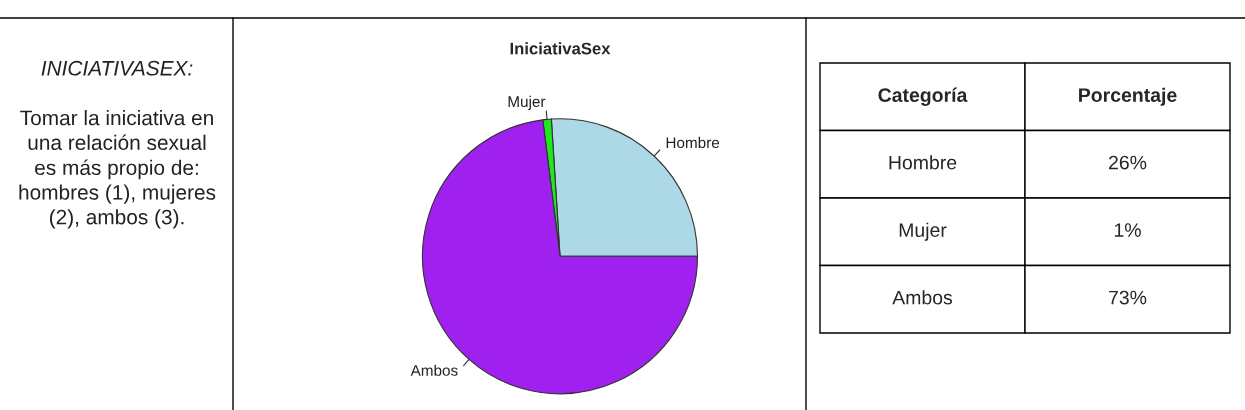 Image resolution: width=1245 pixels, height=410 pixels. I want to click on text: 26%, so click(1128, 162).